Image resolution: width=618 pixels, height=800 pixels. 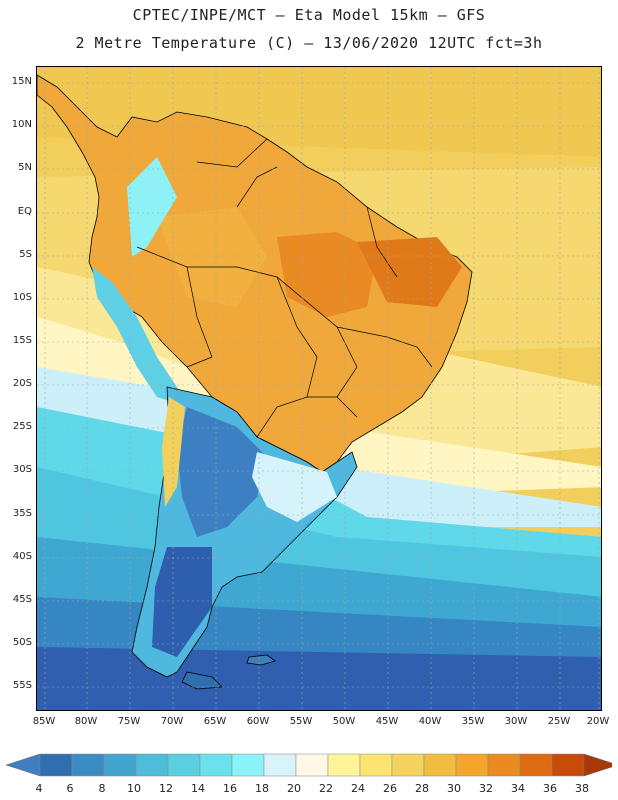 I want to click on lon-label: 45W, so click(x=387, y=721).